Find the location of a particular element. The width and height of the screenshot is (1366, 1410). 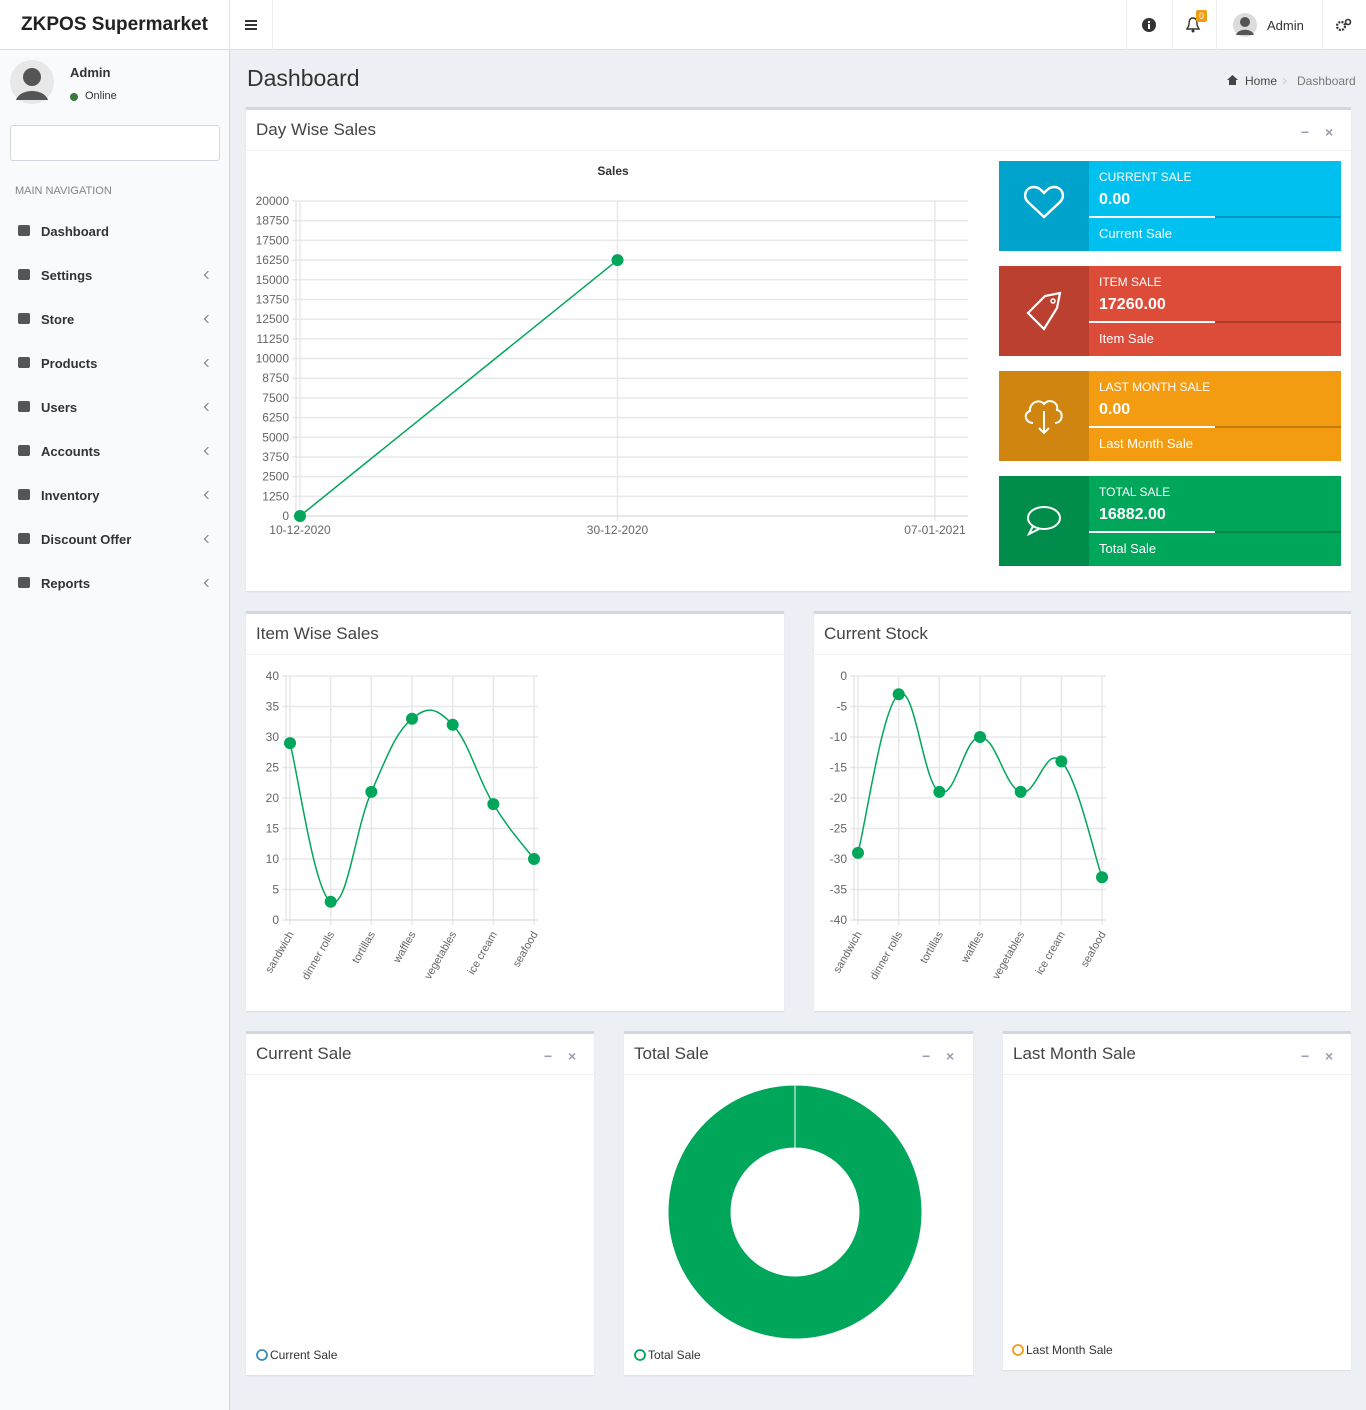

item-wise-sales-box: Item Wise Sales is located at coordinates (515, 811).